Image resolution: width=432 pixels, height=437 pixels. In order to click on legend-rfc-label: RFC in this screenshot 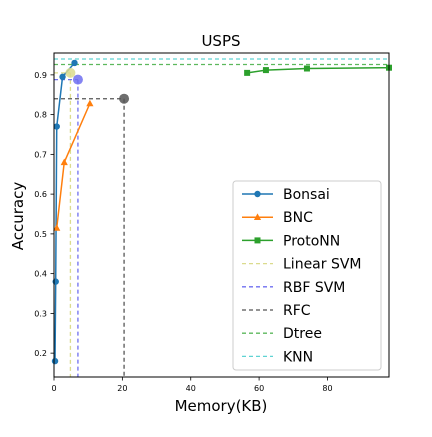, I will do `click(297, 311)`.